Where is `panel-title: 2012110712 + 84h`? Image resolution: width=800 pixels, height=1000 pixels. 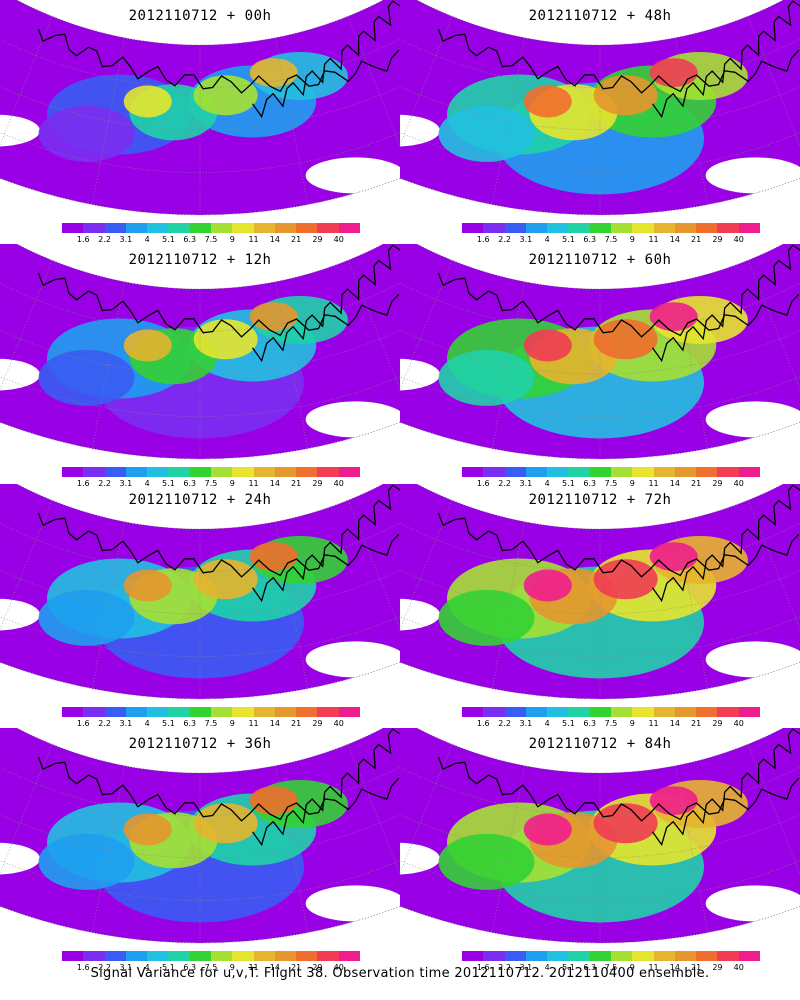 panel-title: 2012110712 + 84h is located at coordinates (600, 744).